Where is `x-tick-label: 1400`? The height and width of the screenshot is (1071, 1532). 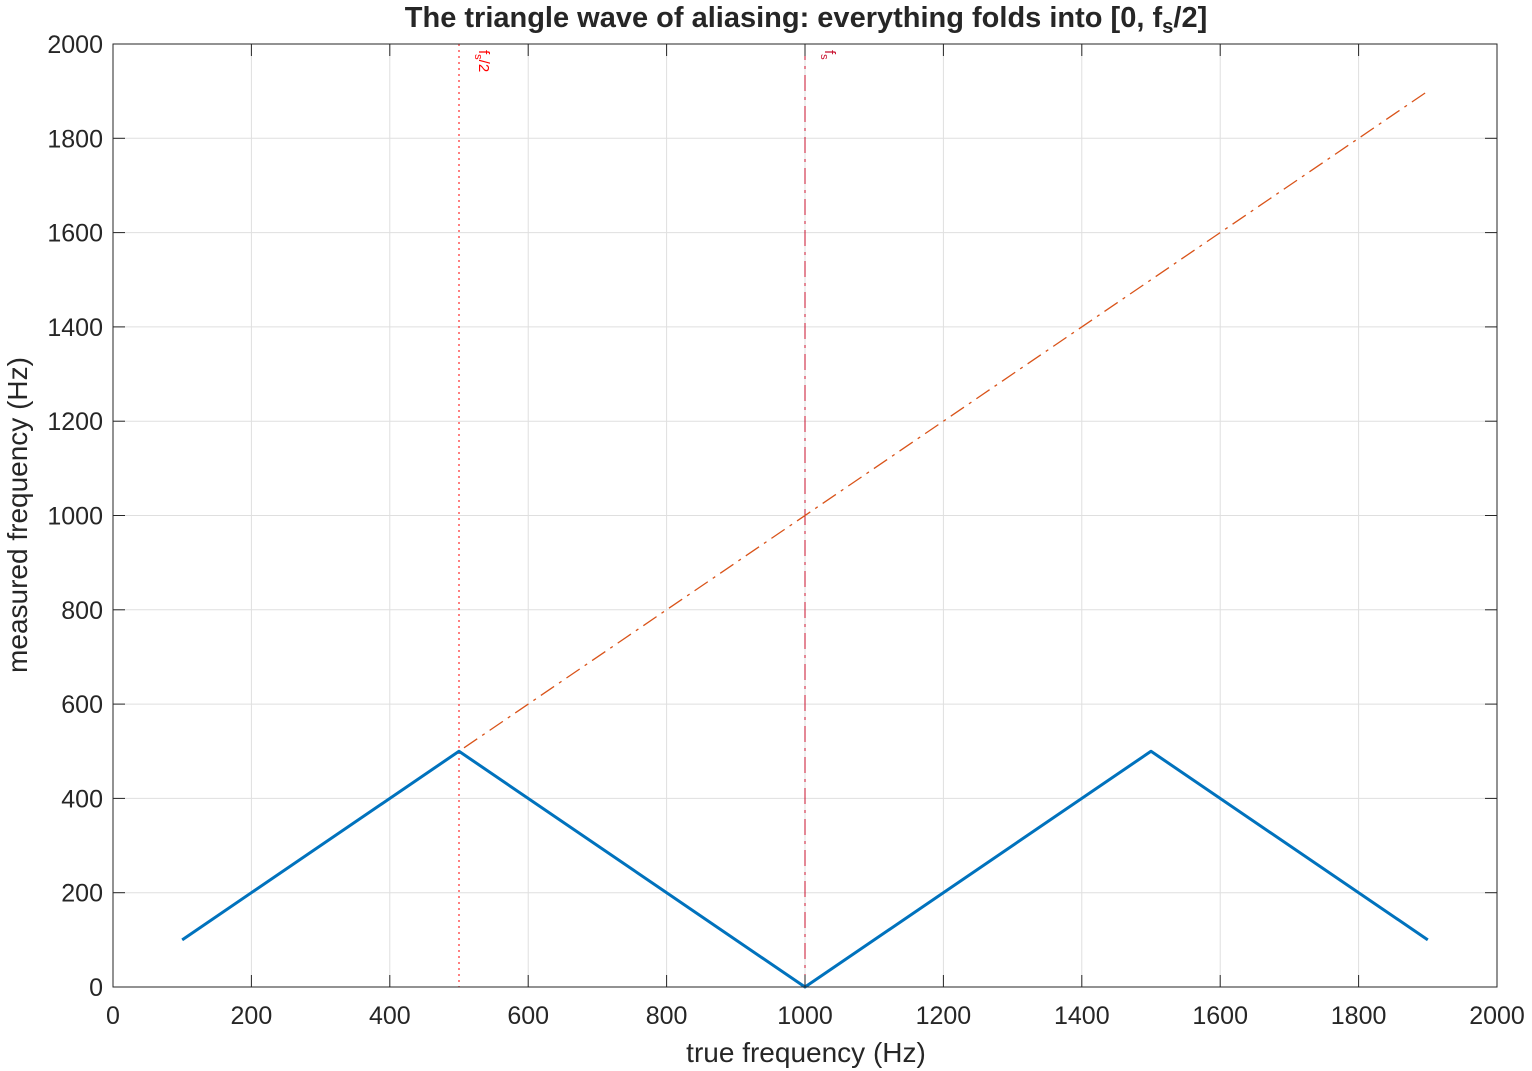
x-tick-label: 1400 is located at coordinates (1082, 1016).